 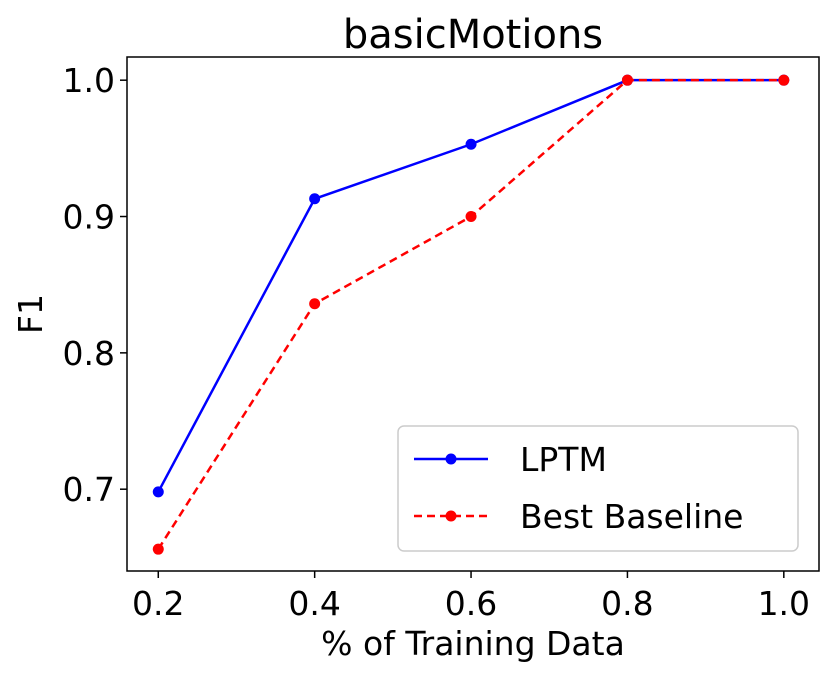 I want to click on y-tick-label: 0.9, so click(x=89, y=217).